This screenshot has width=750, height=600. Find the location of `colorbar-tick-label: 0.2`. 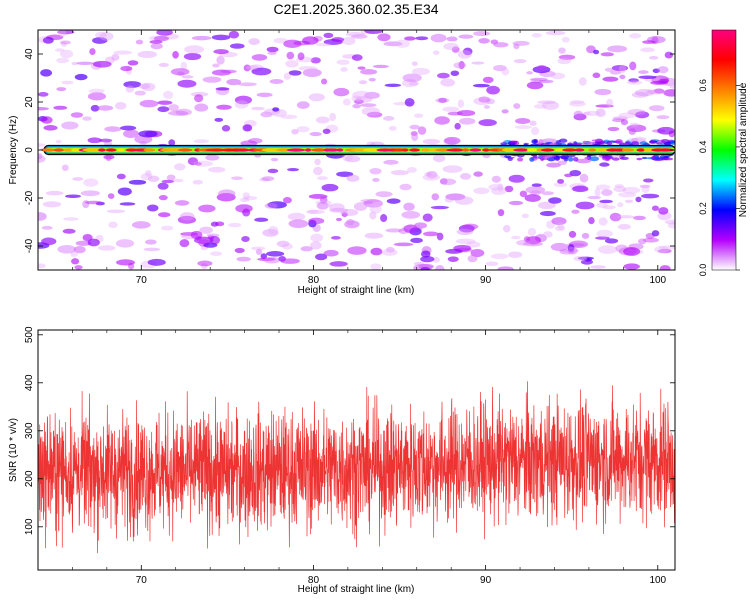

colorbar-tick-label: 0.2 is located at coordinates (703, 208).